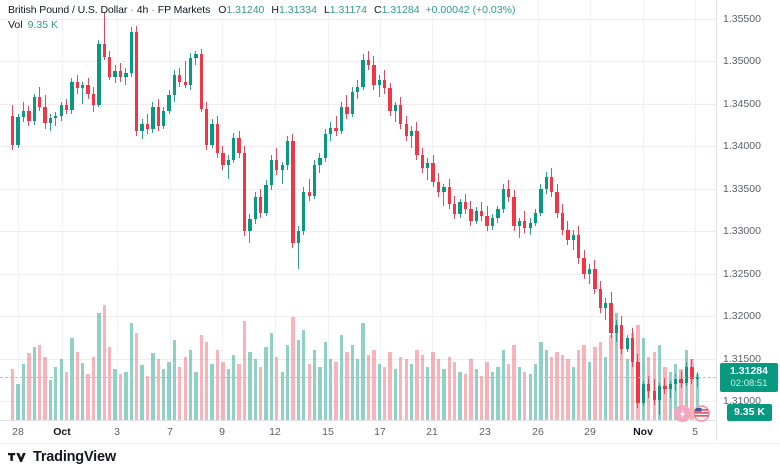  What do you see at coordinates (695, 432) in the screenshot?
I see `time-axis-tick: 5` at bounding box center [695, 432].